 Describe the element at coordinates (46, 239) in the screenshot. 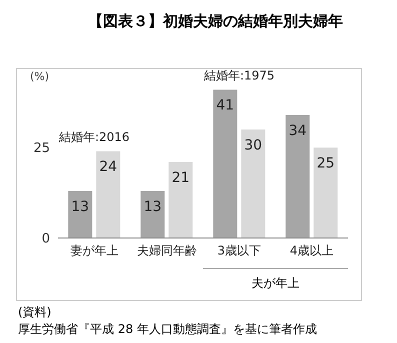

I see `y-tick-label: 0` at that location.